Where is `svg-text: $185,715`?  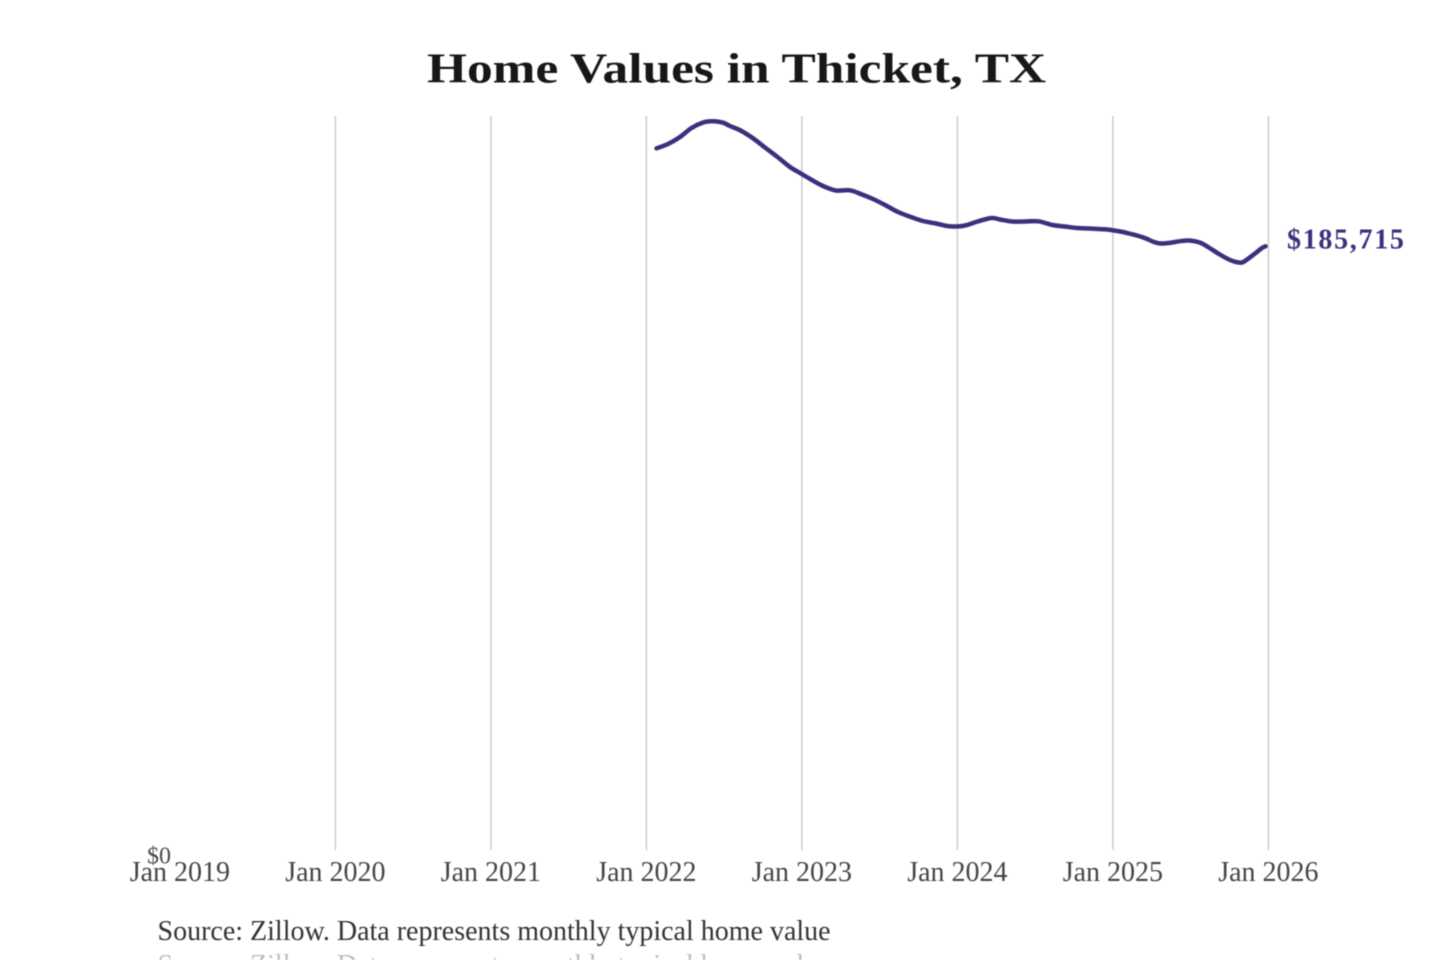 svg-text: $185,715 is located at coordinates (1346, 239).